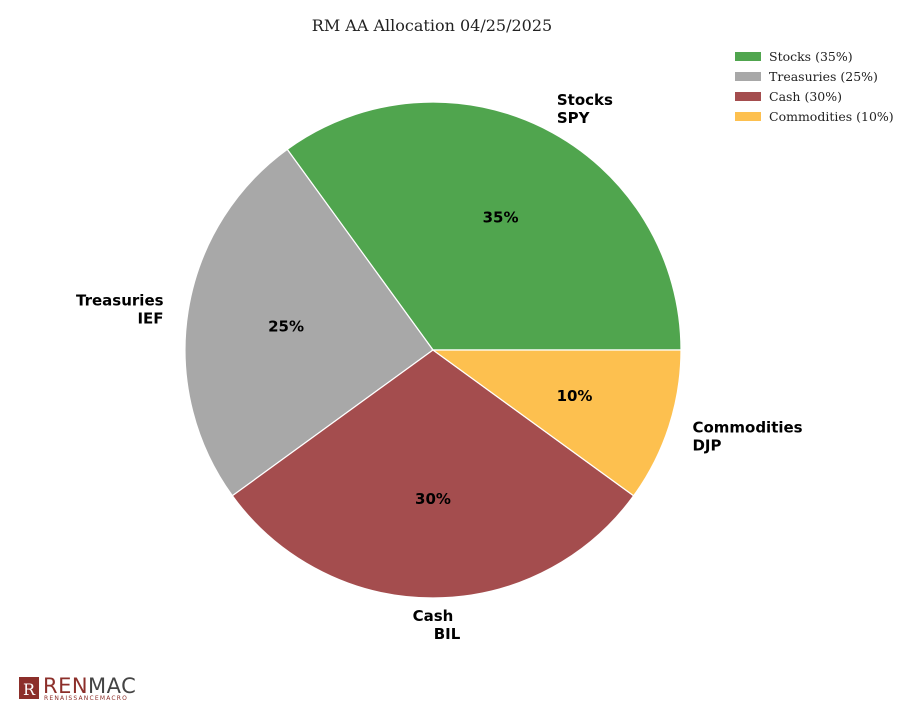  I want to click on renmac-logo: R REN MAC RENAISSANCEMACRO, so click(77, 688).